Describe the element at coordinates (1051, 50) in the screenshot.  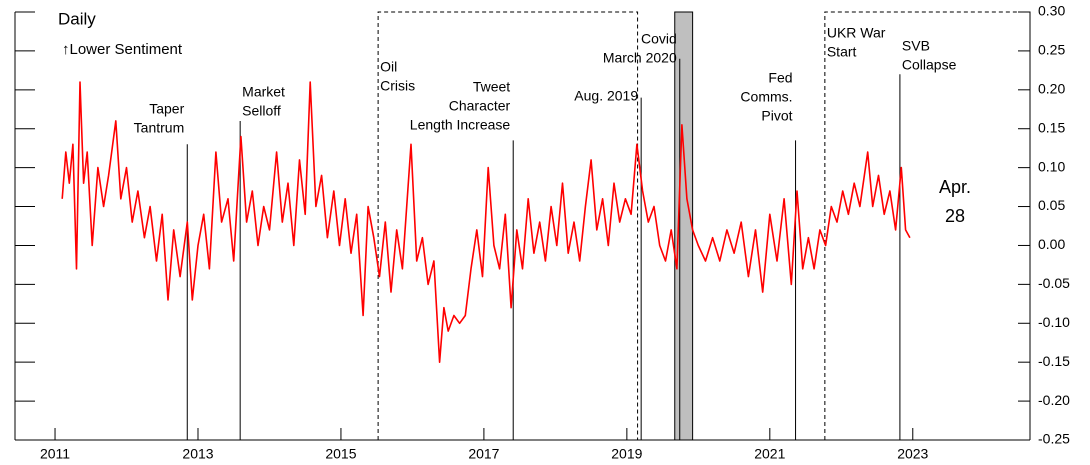
I see `y-tick-label: 0.25` at that location.